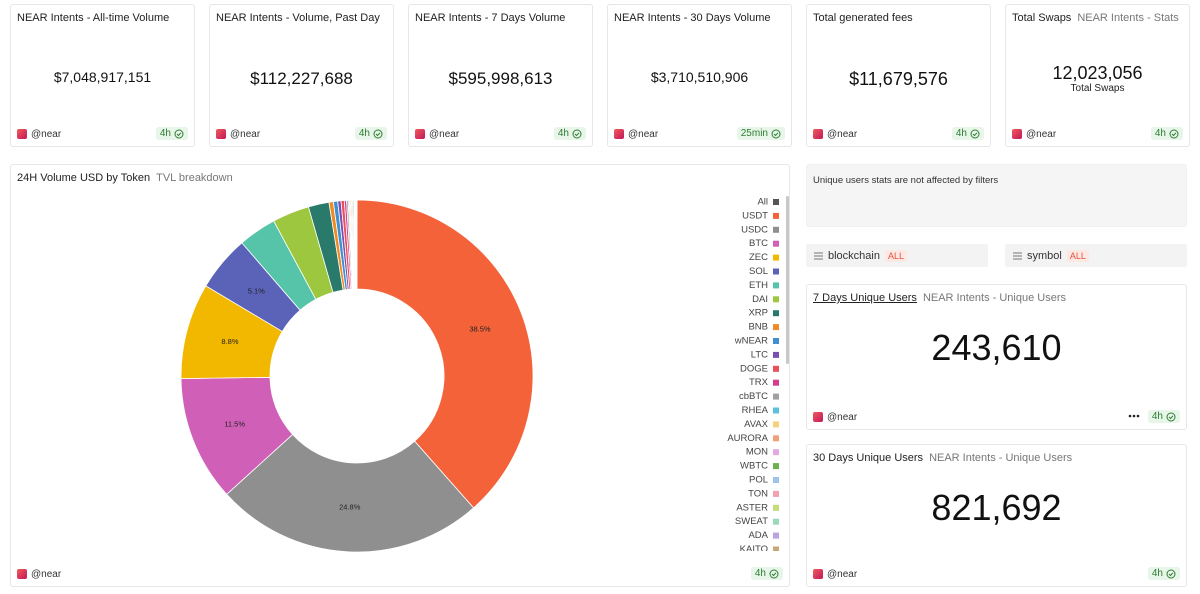 This screenshot has height=594, width=1200. What do you see at coordinates (756, 424) in the screenshot?
I see `legend-label: AVAX` at bounding box center [756, 424].